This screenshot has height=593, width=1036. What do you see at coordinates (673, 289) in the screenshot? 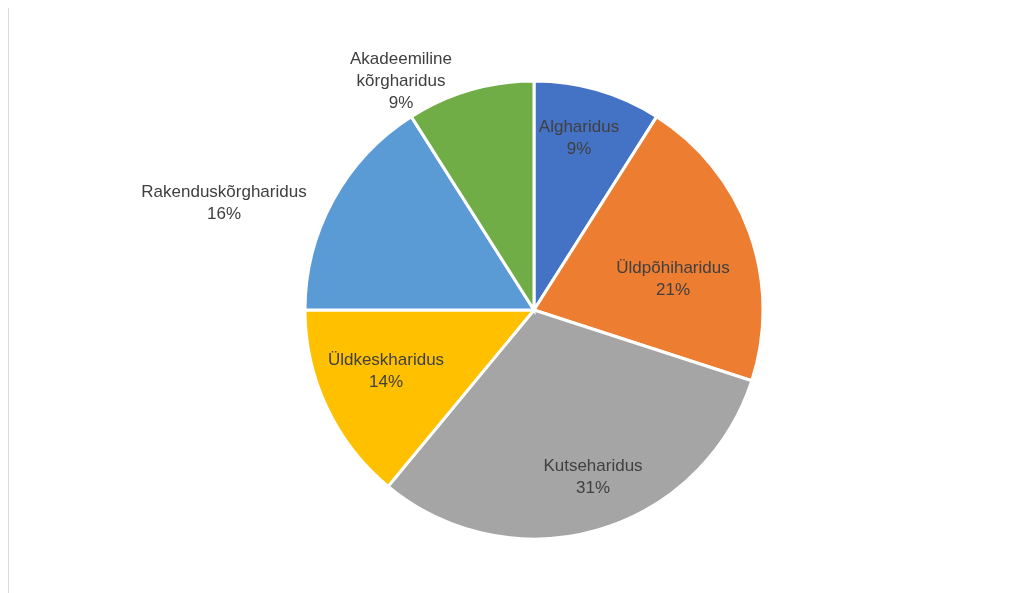
I see `data-label: 21%` at bounding box center [673, 289].